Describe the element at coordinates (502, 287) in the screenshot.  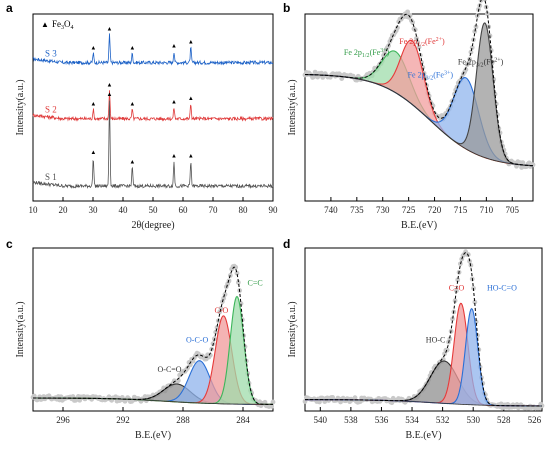
I see `peak-annotation-d-2: HO-C=O` at that location.